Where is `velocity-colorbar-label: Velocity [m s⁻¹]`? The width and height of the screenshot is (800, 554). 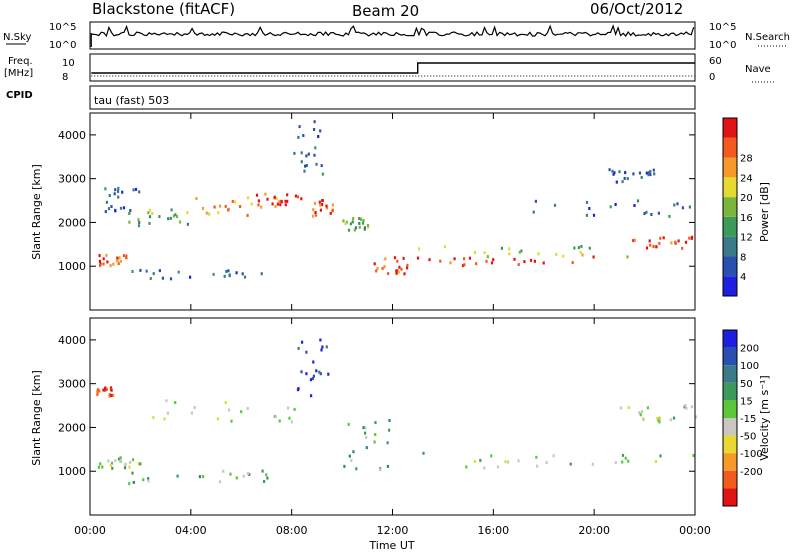 velocity-colorbar-label: Velocity [m s⁻¹] is located at coordinates (764, 417).